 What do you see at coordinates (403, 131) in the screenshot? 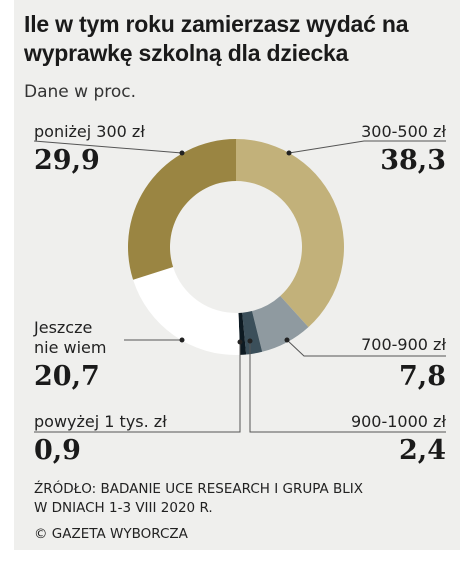
I see `label-300-500: 300-500 zł` at bounding box center [403, 131].